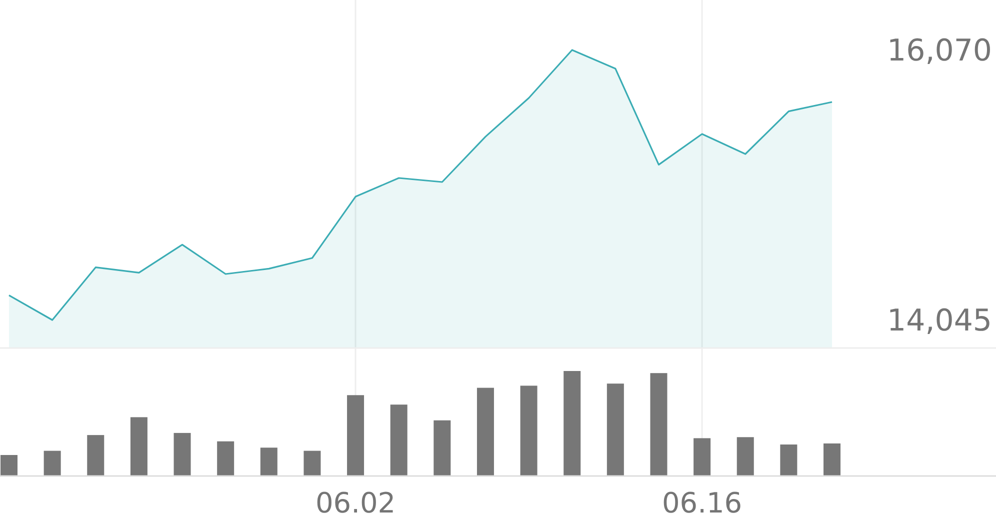 Image resolution: width=996 pixels, height=519 pixels. Describe the element at coordinates (939, 321) in the screenshot. I see `y-tick-label: 14,045` at that location.